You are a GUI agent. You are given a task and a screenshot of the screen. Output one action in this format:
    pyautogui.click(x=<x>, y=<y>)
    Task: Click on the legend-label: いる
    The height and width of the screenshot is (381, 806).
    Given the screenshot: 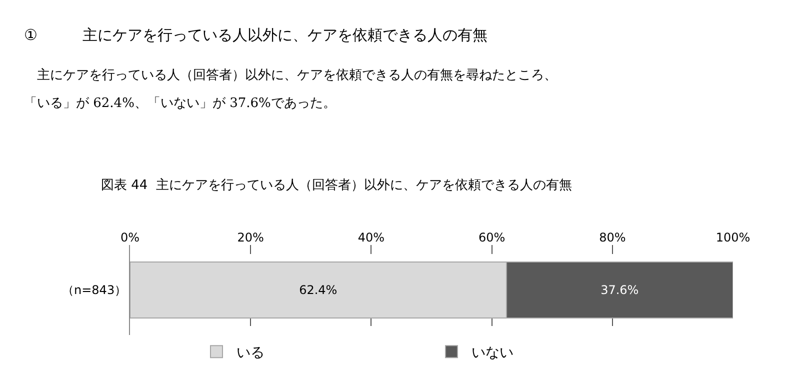 What is the action you would take?
    pyautogui.click(x=250, y=353)
    